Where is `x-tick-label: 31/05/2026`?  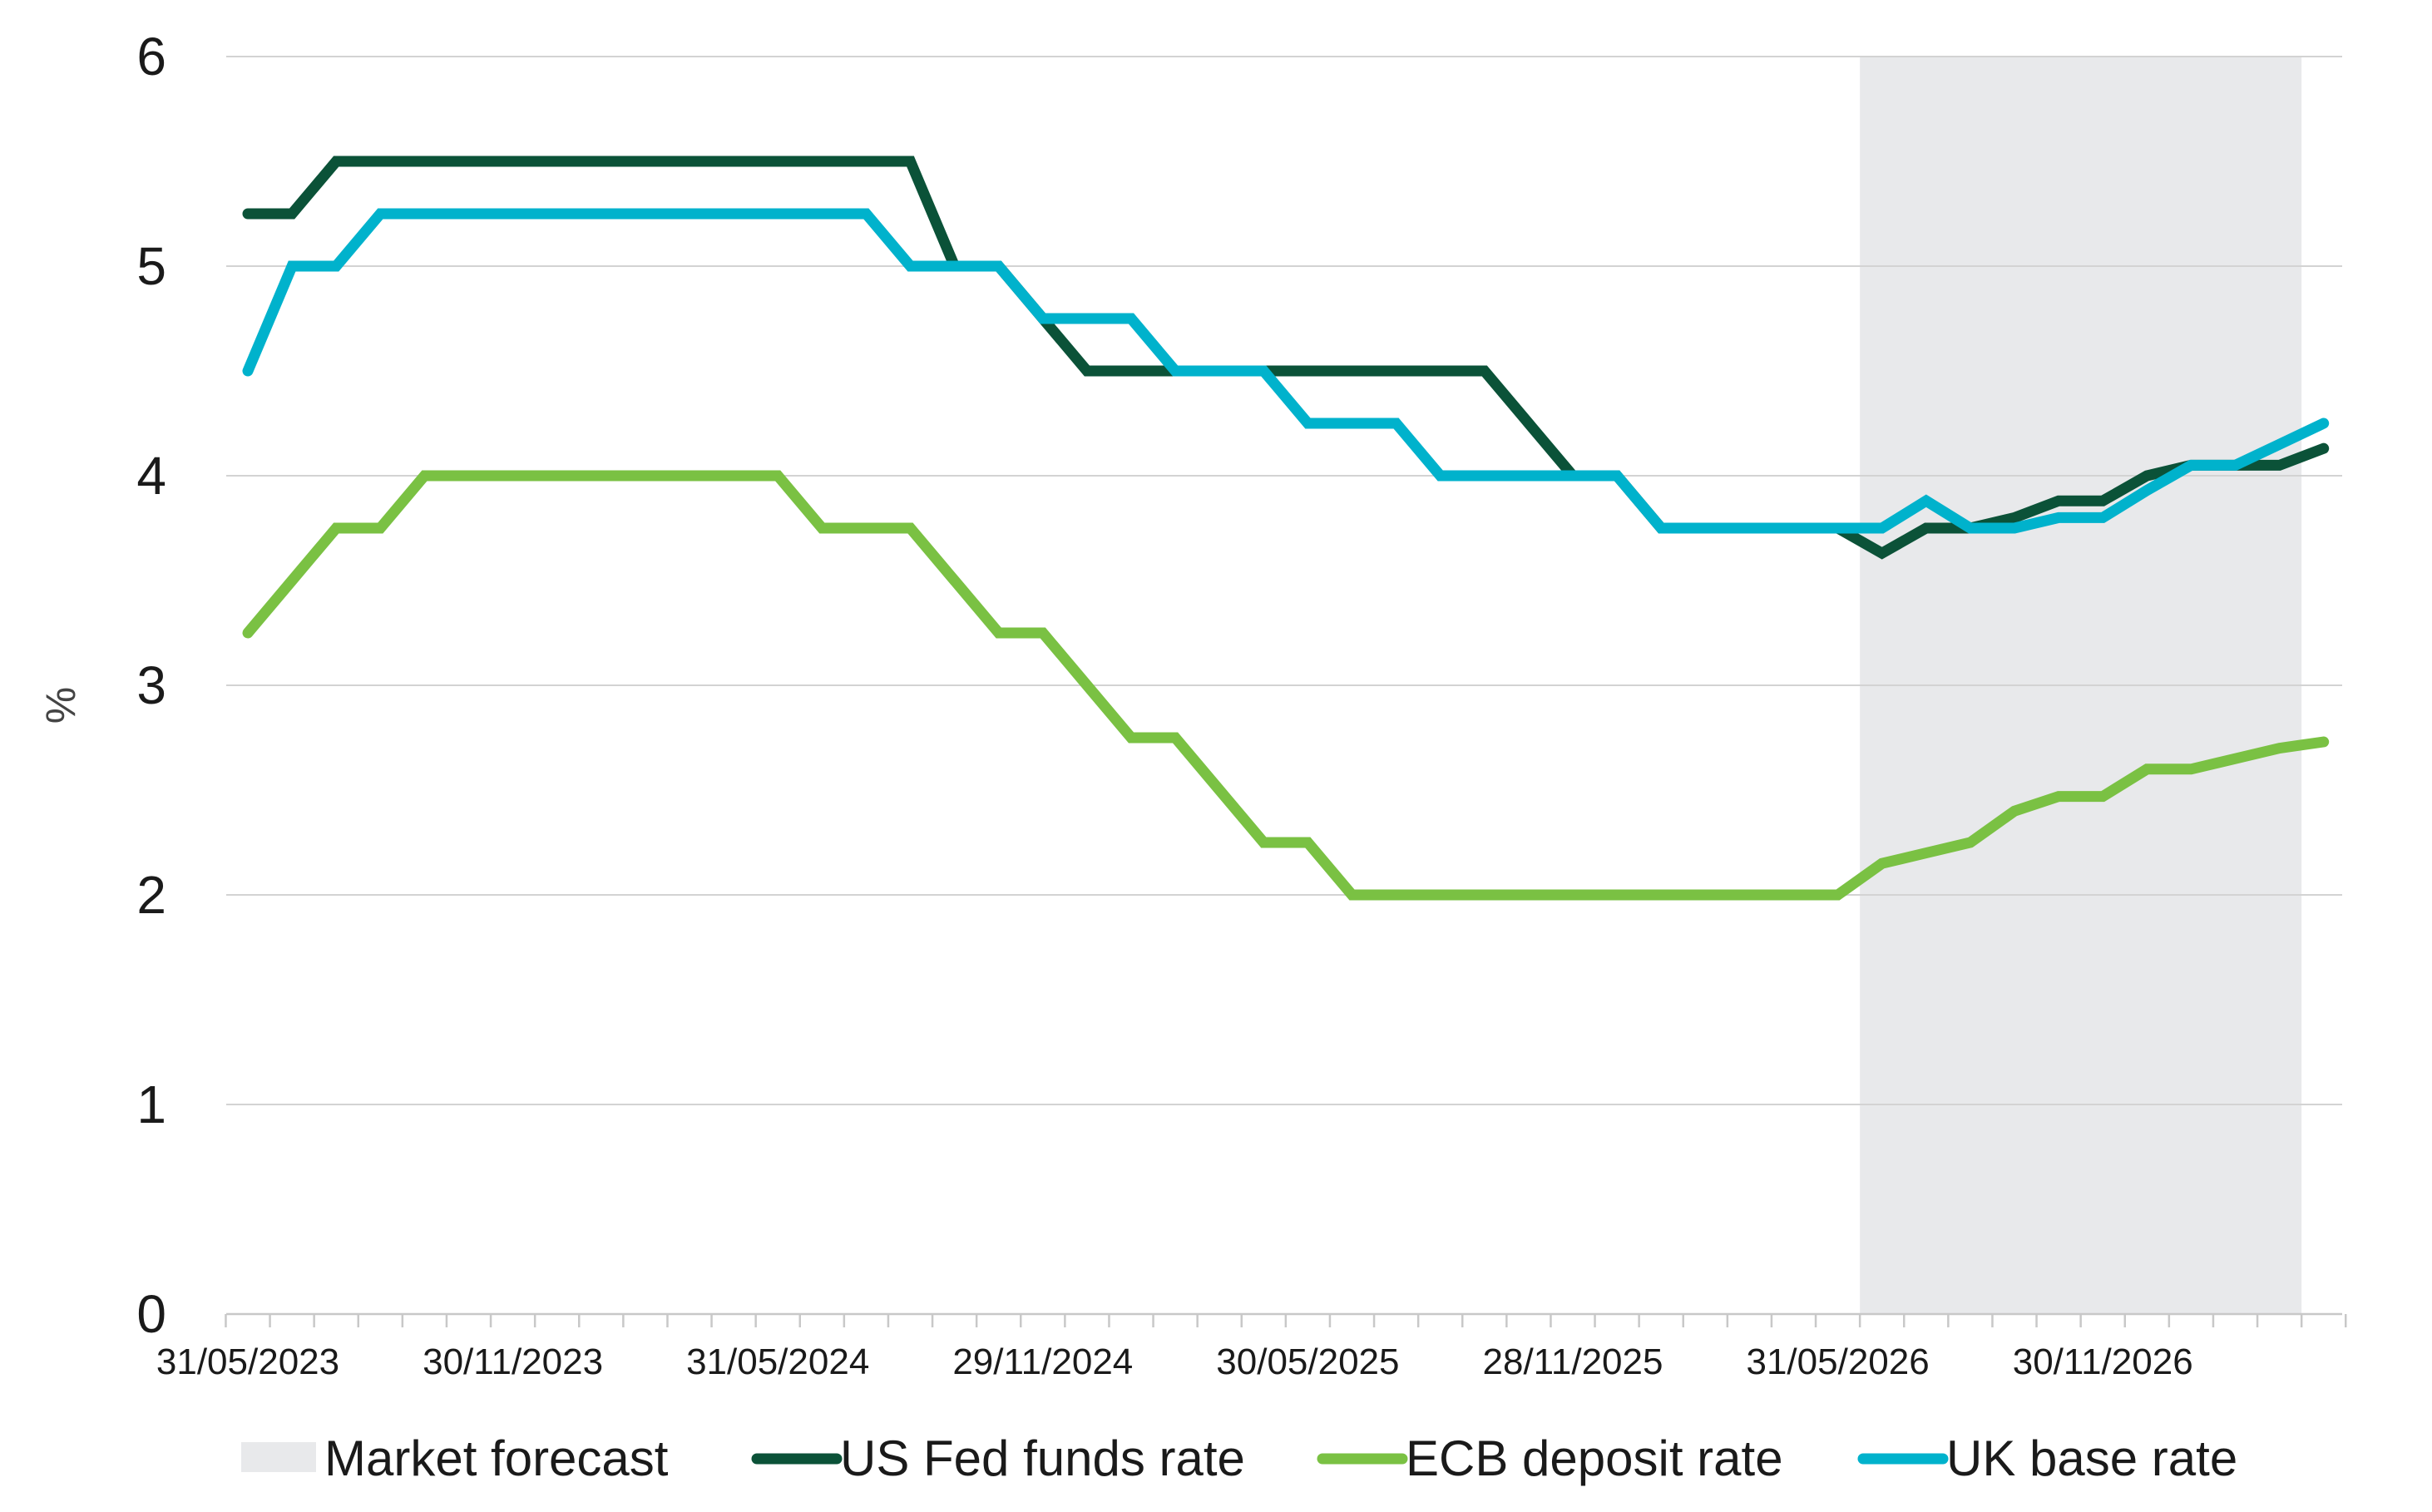
x-tick-label: 31/05/2026 is located at coordinates (1837, 1362).